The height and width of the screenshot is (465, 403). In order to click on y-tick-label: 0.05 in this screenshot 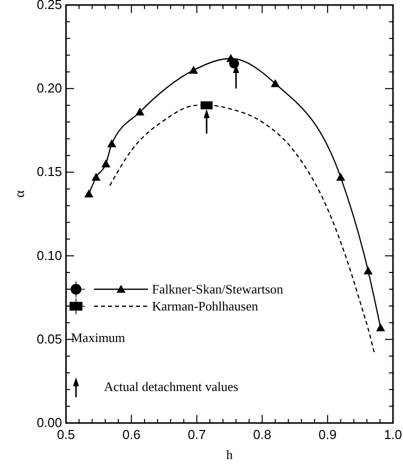, I will do `click(49, 338)`.